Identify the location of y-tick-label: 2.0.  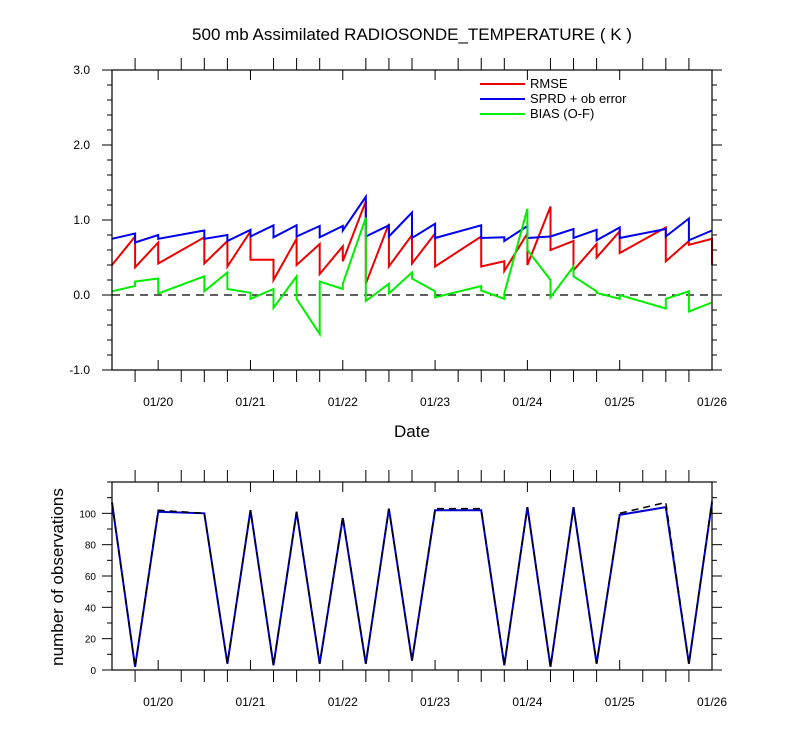
(81, 145).